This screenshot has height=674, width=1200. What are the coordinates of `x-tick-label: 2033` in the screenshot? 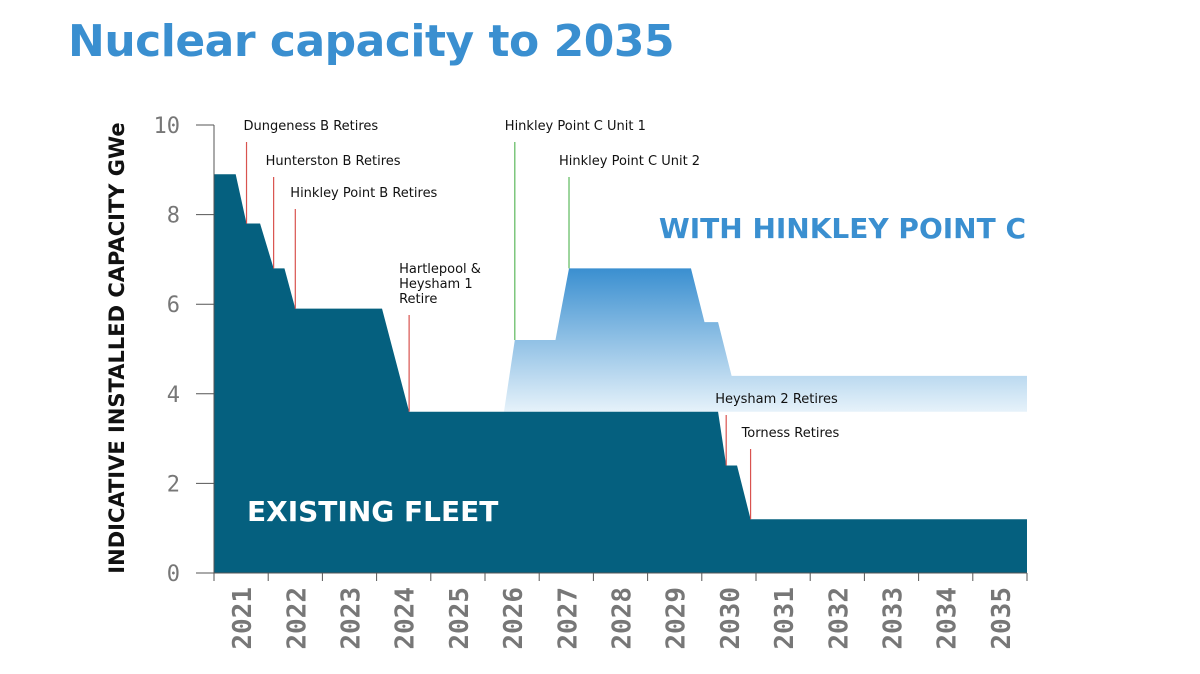 It's located at (894, 618).